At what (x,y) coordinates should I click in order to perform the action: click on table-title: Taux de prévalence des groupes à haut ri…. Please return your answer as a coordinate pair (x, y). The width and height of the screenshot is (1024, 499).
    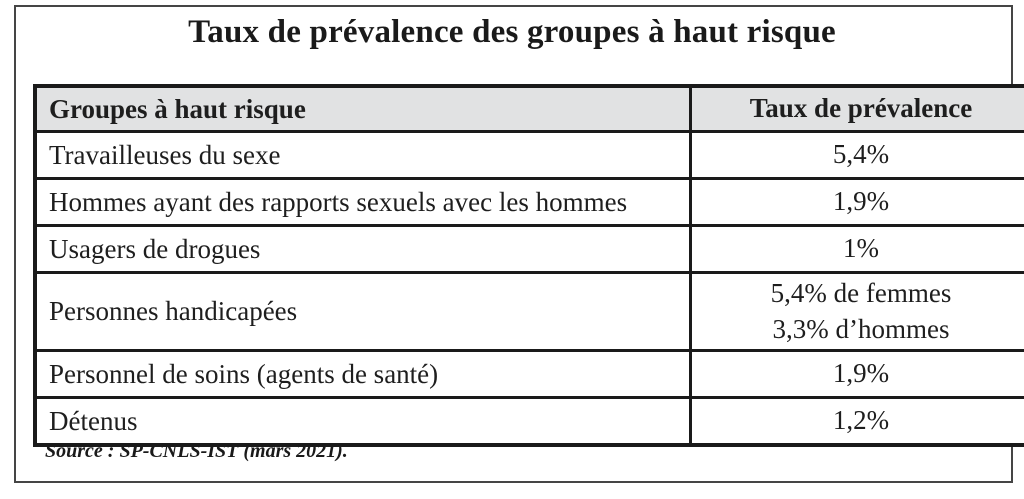
    Looking at the image, I should click on (512, 32).